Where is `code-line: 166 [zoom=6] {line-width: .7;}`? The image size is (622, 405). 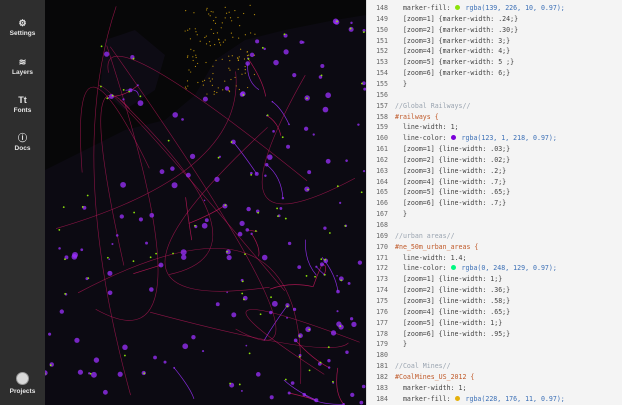 code-line: 166 [zoom=6] {line-width: .7;} is located at coordinates (494, 203).